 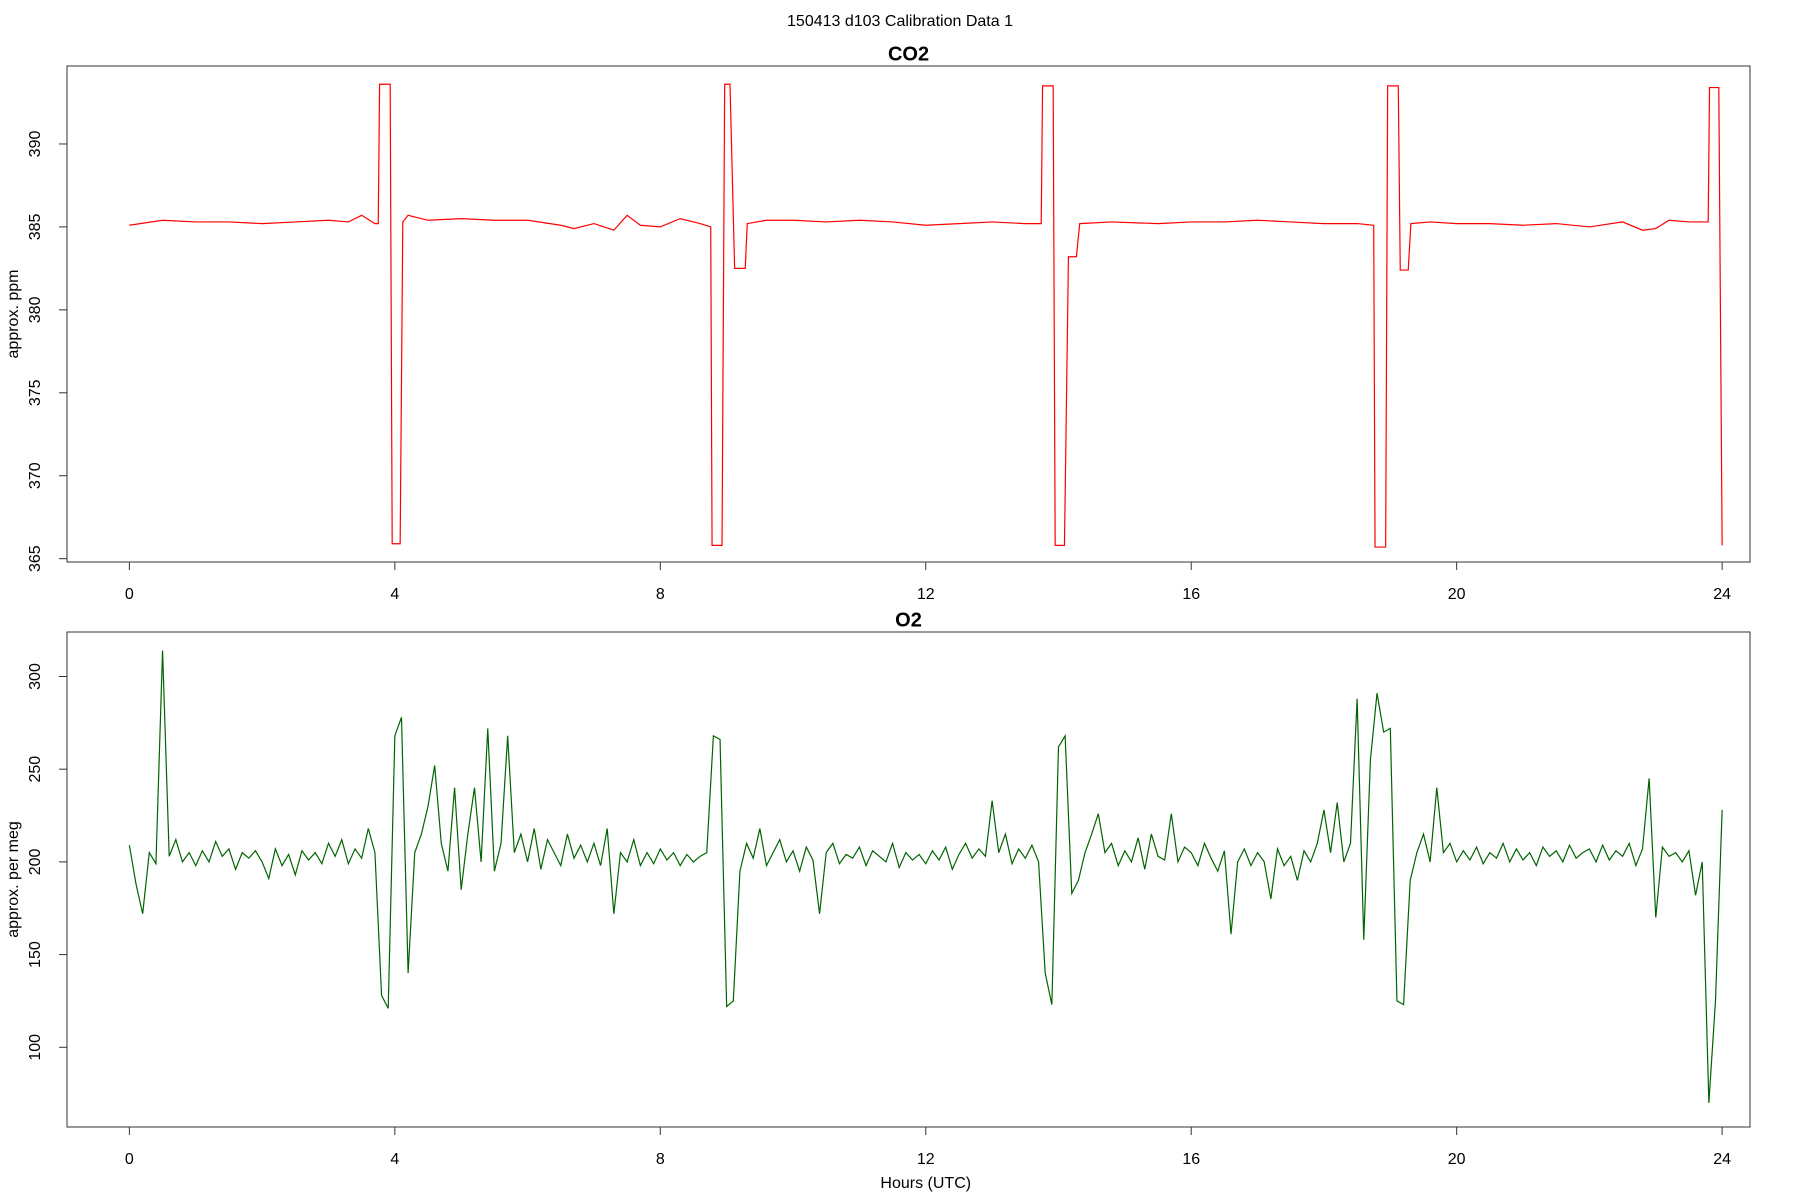 I want to click on y-tick-label: 385, so click(x=35, y=226).